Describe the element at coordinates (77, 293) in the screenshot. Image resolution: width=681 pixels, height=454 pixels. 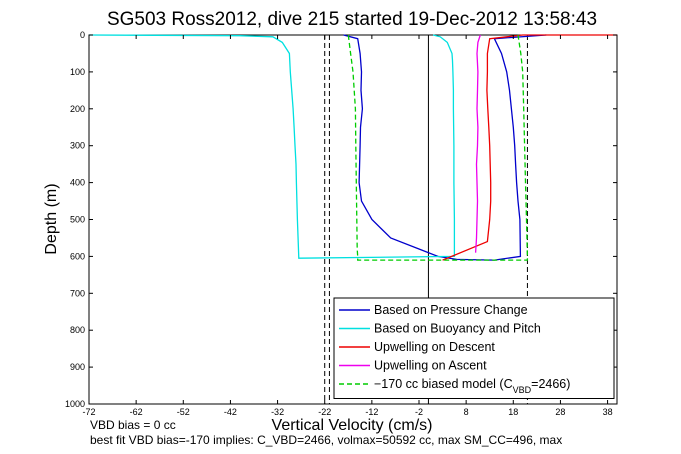
I see `y-tick-label: 700` at that location.